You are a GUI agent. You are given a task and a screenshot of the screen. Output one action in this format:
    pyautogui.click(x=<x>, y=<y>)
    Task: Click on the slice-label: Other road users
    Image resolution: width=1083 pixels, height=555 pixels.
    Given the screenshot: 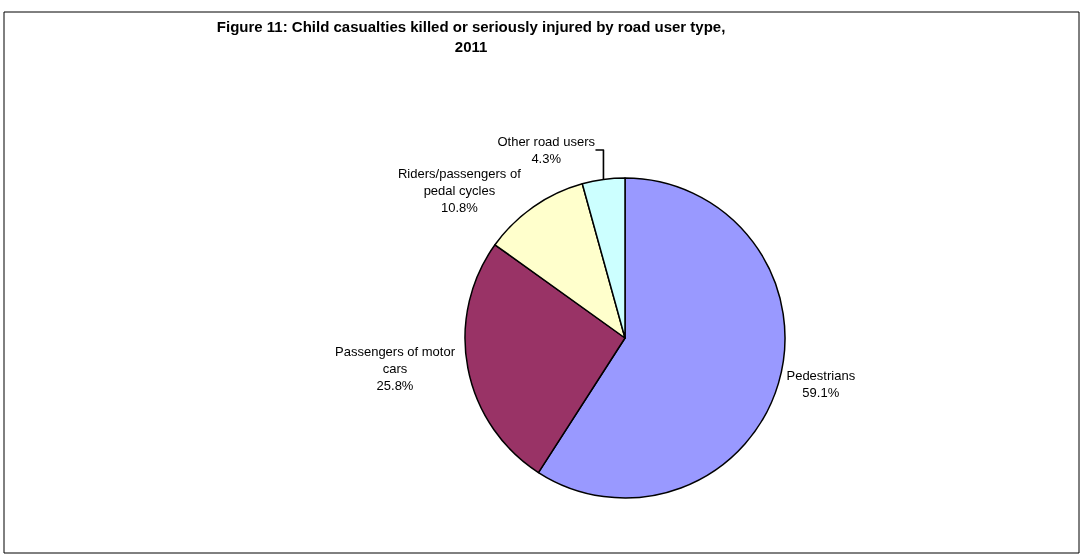 What is the action you would take?
    pyautogui.click(x=546, y=142)
    